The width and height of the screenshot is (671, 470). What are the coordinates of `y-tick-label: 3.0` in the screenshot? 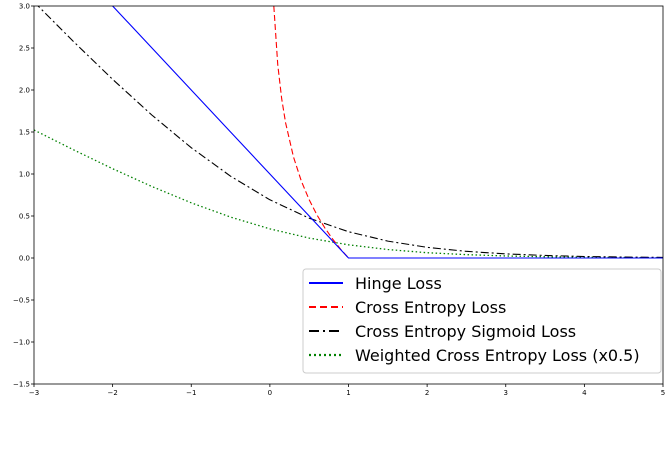 It's located at (24, 7).